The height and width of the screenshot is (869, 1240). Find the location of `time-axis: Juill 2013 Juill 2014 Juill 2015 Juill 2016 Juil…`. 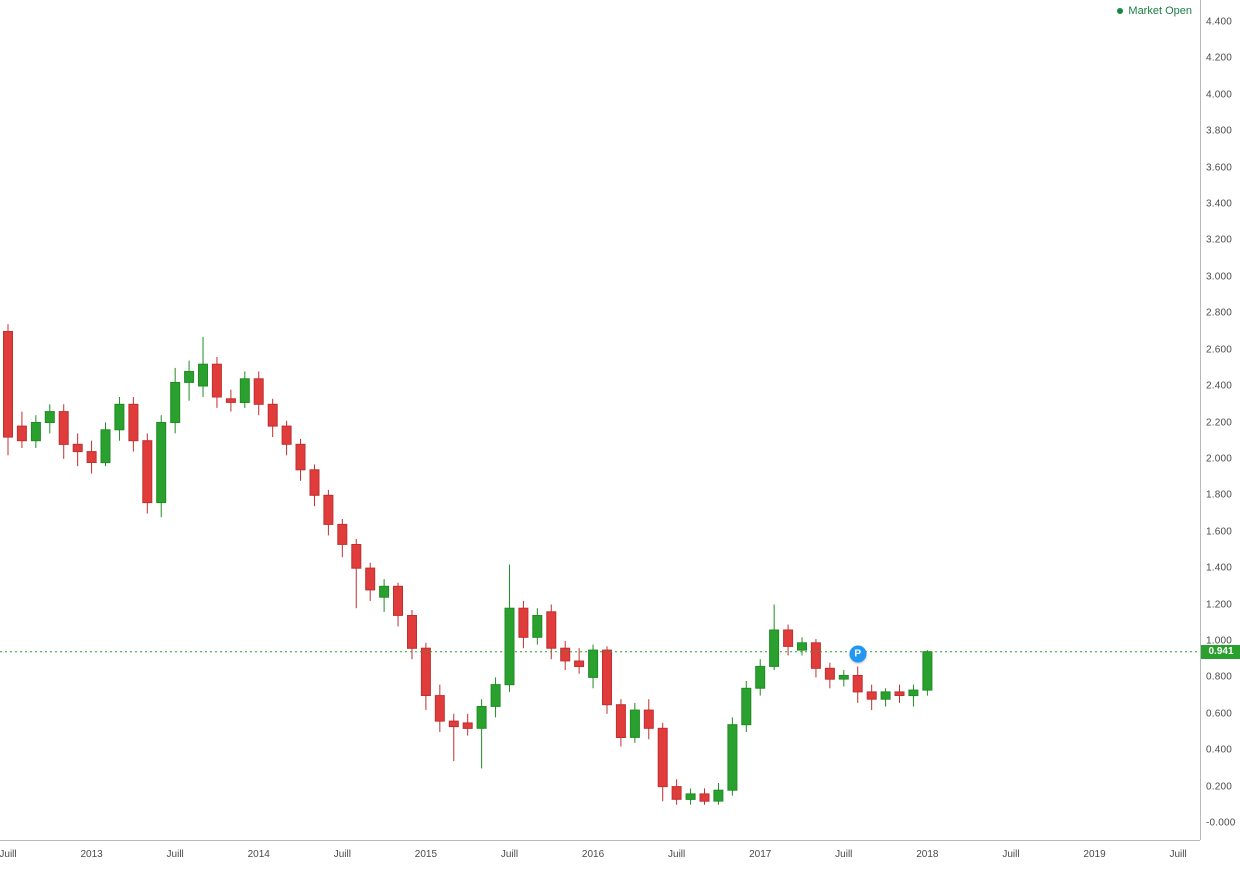

time-axis: Juill 2013 Juill 2014 Juill 2015 Juill 2016 Juil… is located at coordinates (620, 854).